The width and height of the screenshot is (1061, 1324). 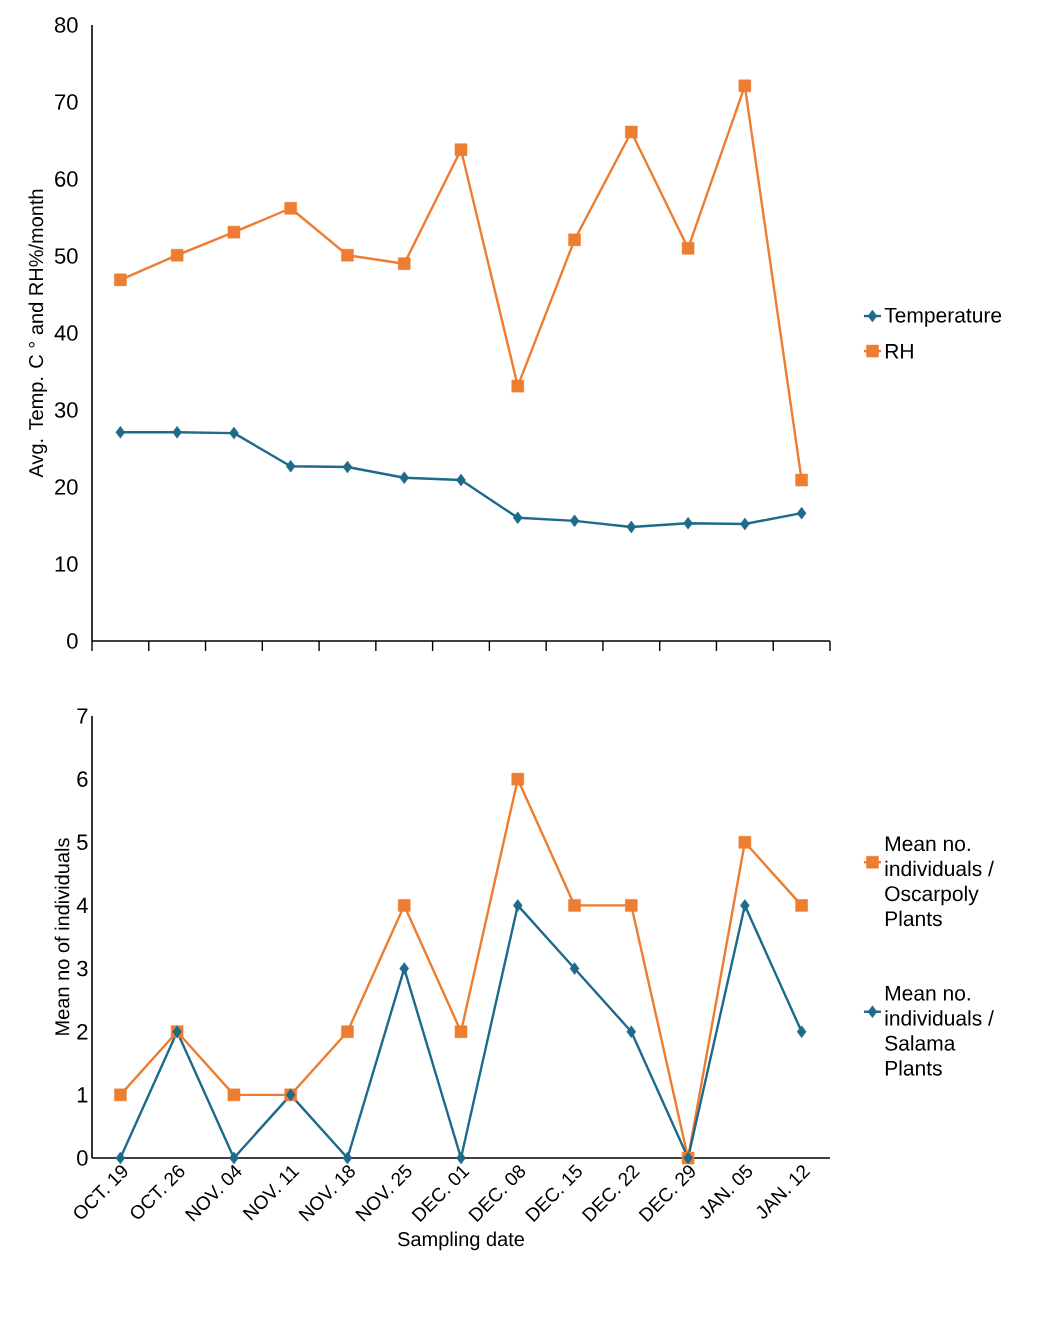 I want to click on x-tick-label: JAN. 12, so click(x=783, y=1192).